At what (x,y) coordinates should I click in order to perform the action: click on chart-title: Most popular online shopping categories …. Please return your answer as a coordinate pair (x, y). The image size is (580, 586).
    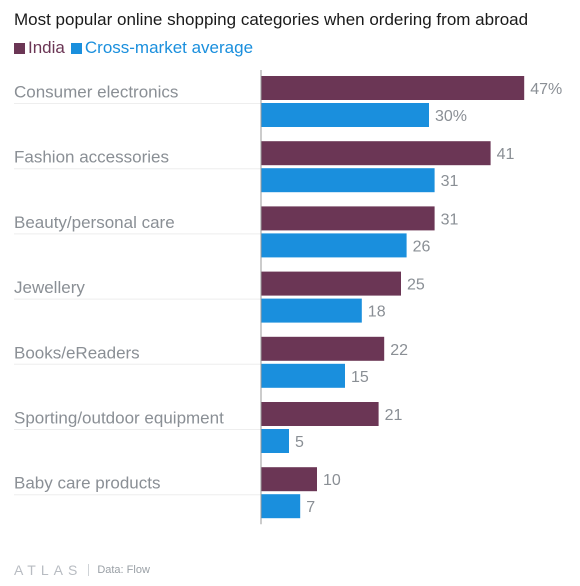
    Looking at the image, I should click on (271, 19).